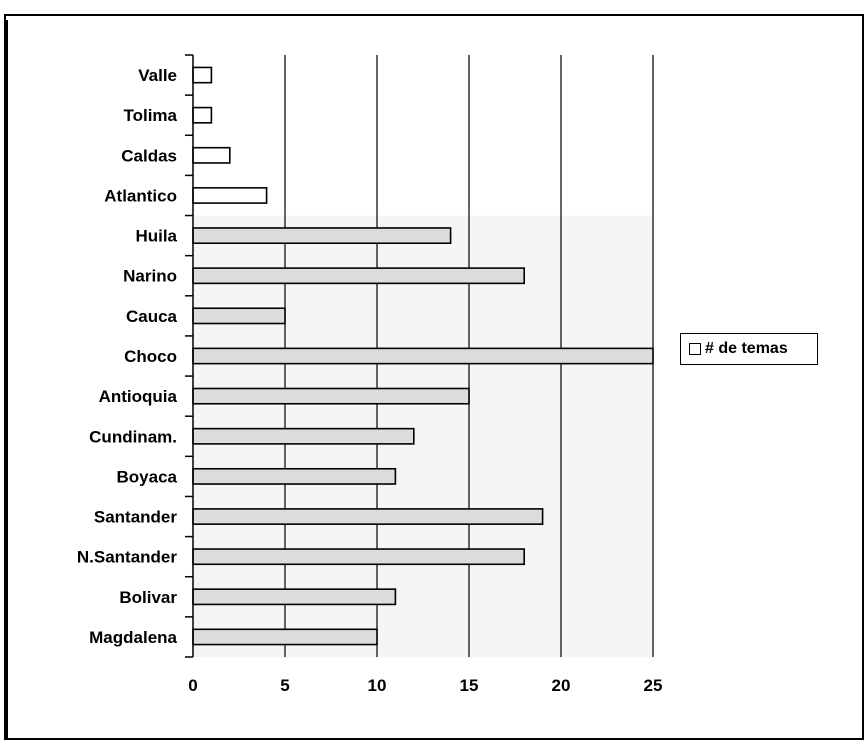  I want to click on bar-valle, so click(202, 75).